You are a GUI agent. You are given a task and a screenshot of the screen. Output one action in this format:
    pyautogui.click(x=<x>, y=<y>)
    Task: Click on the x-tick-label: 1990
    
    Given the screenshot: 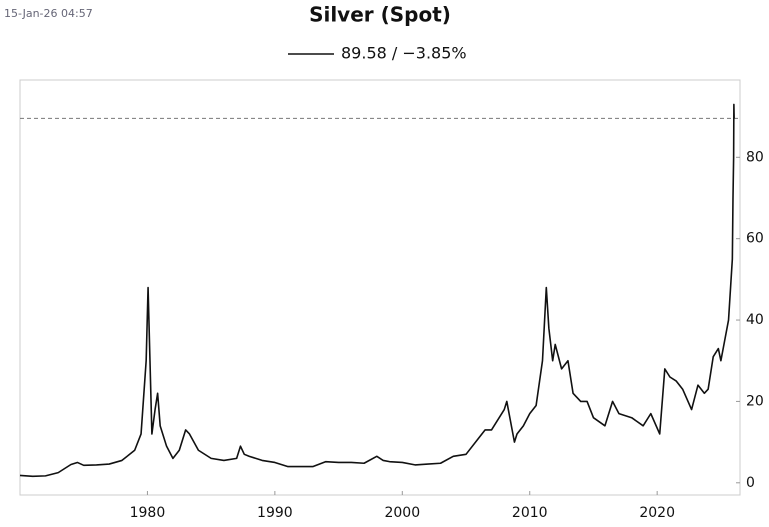 What is the action you would take?
    pyautogui.click(x=275, y=513)
    